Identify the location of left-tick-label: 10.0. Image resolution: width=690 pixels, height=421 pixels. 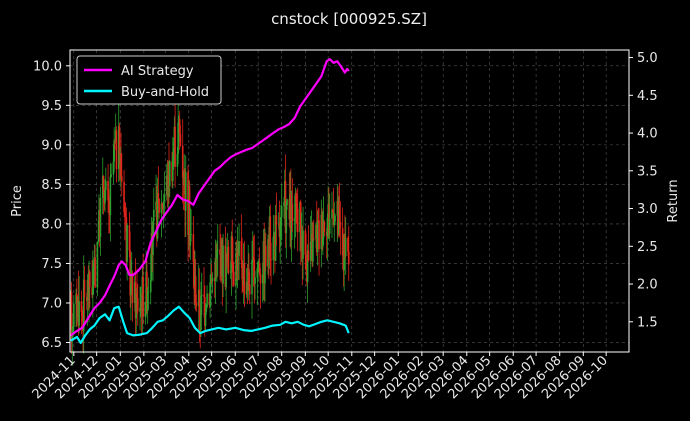
(47, 66).